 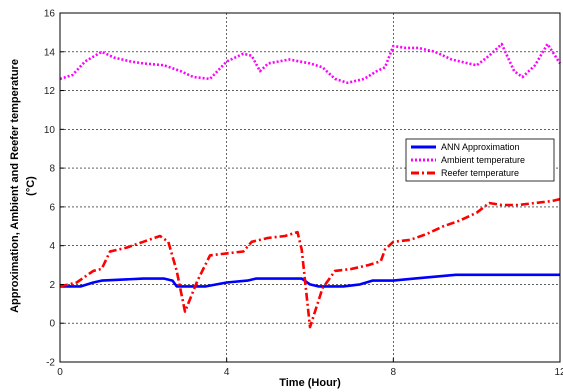 What do you see at coordinates (227, 372) in the screenshot?
I see `x-tick-label: 4` at bounding box center [227, 372].